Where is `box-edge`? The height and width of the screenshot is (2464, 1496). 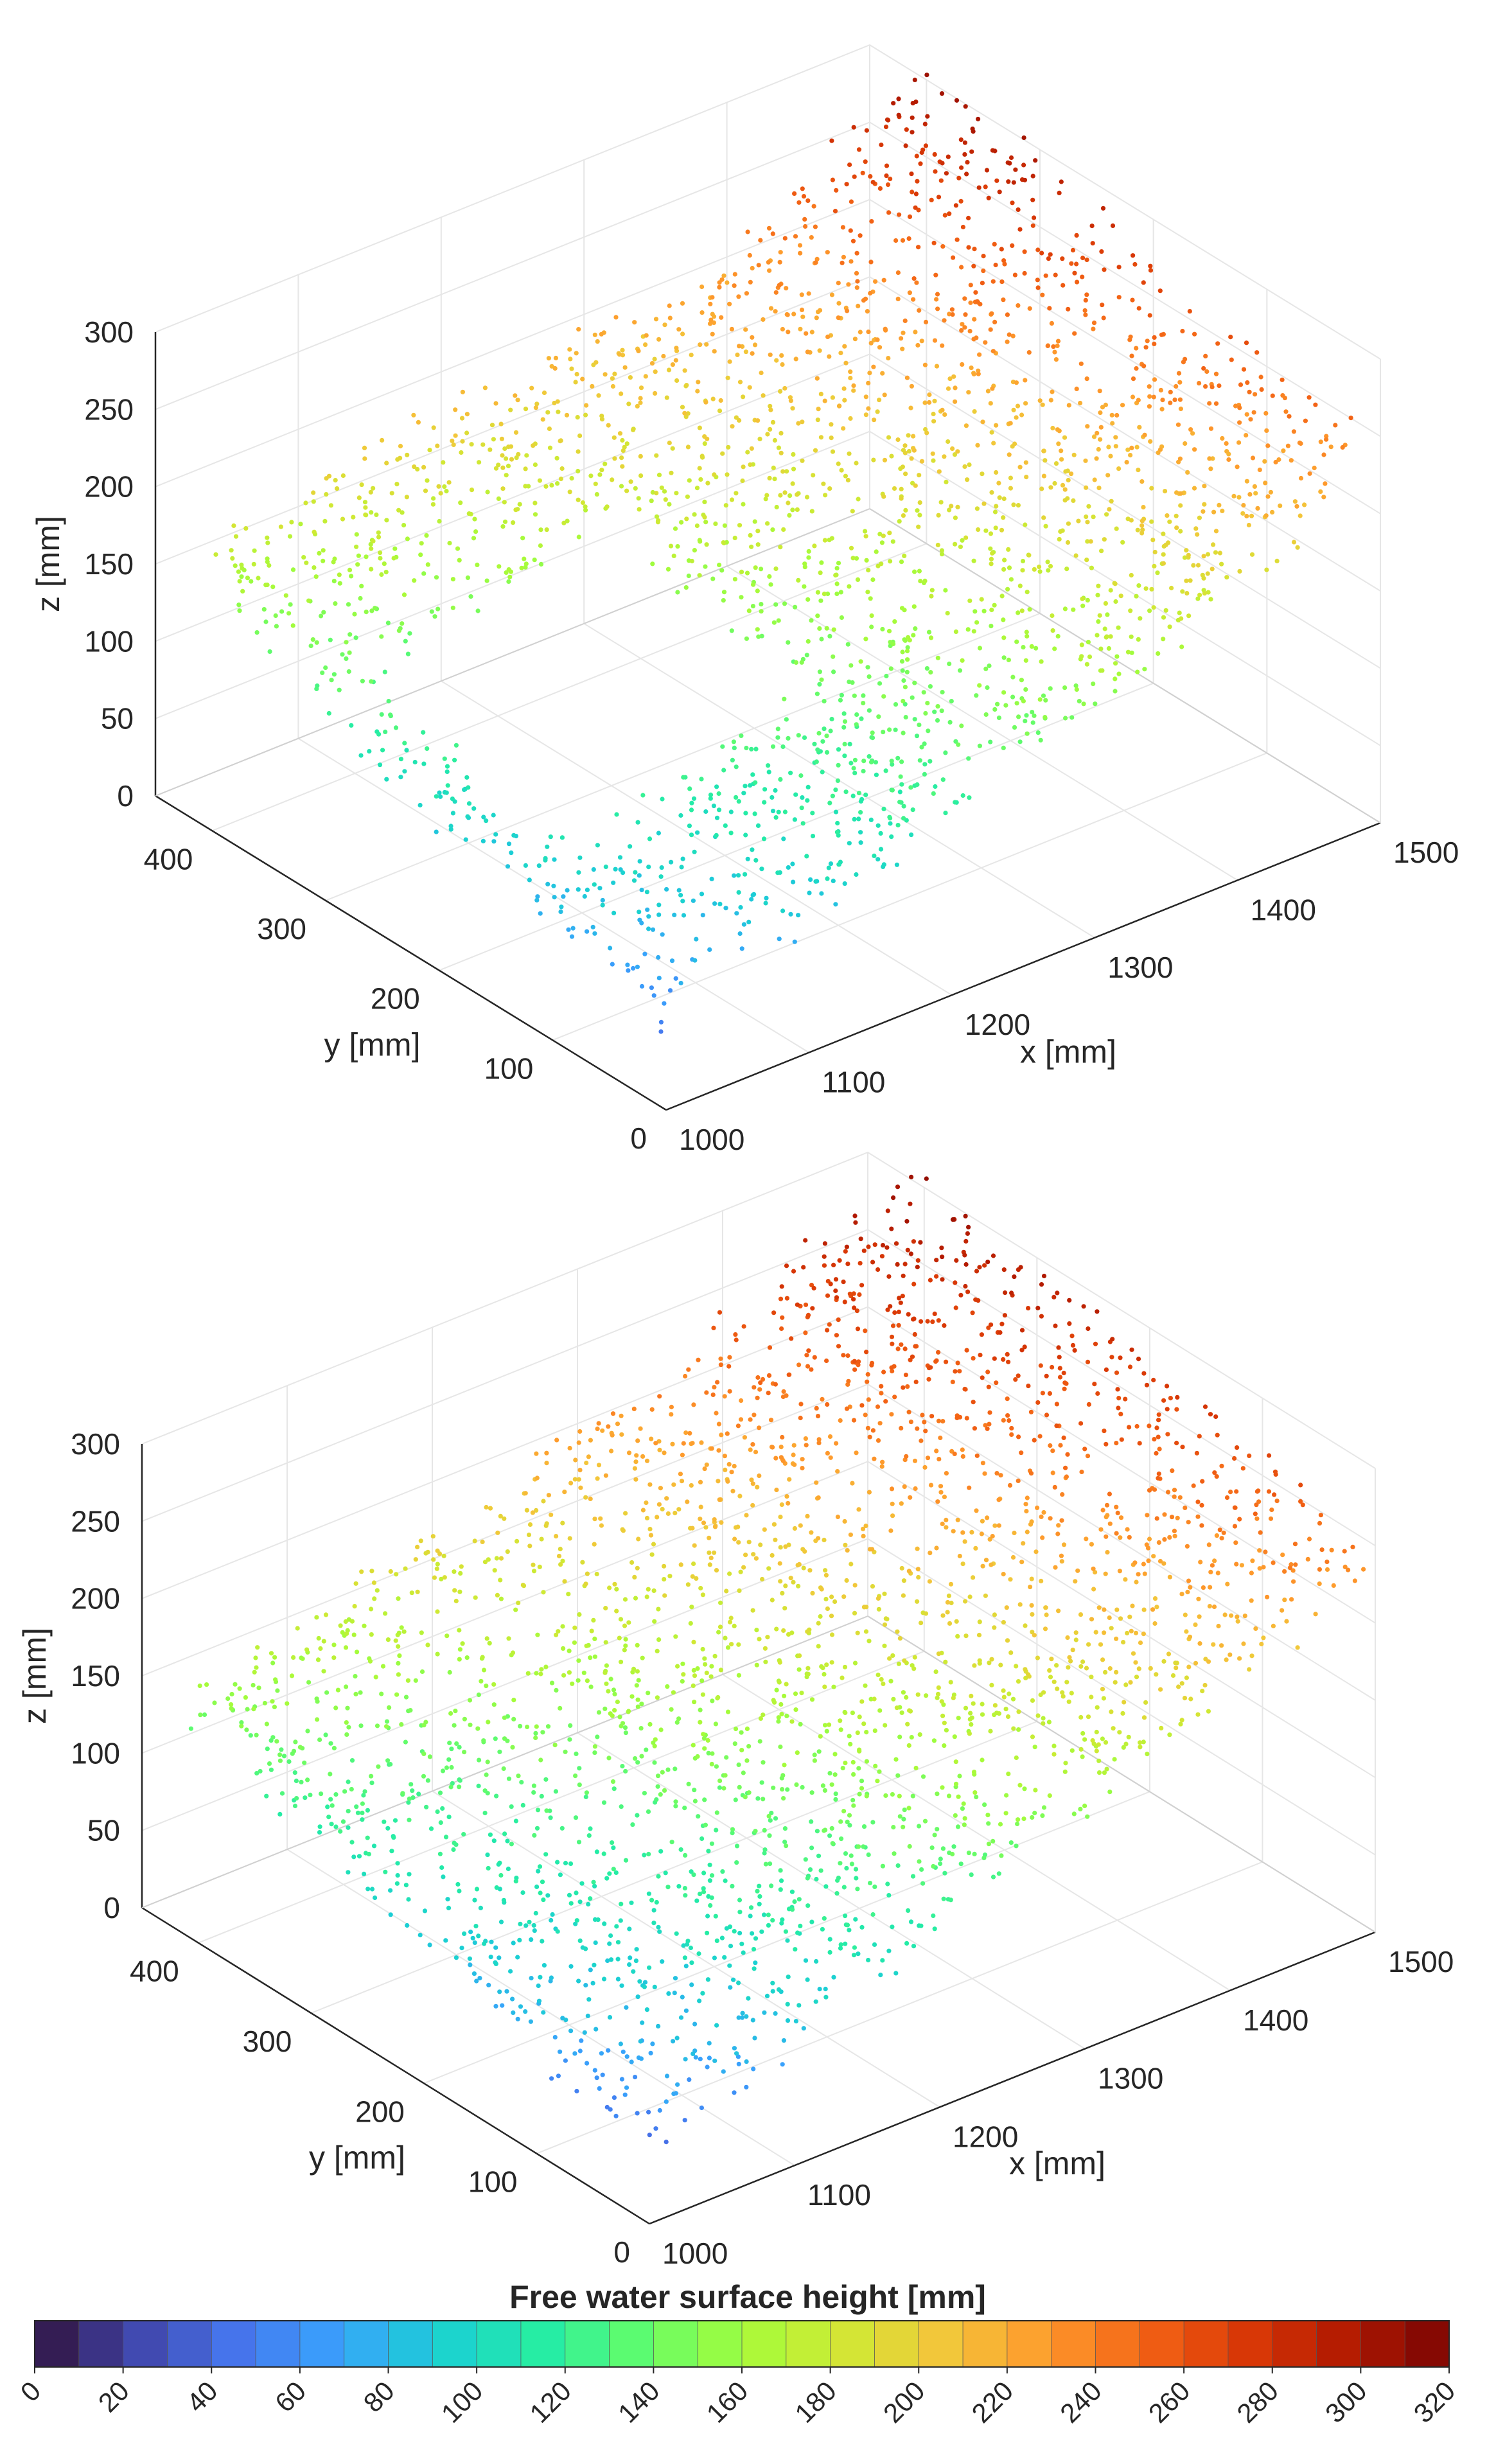 box-edge is located at coordinates (512, 652).